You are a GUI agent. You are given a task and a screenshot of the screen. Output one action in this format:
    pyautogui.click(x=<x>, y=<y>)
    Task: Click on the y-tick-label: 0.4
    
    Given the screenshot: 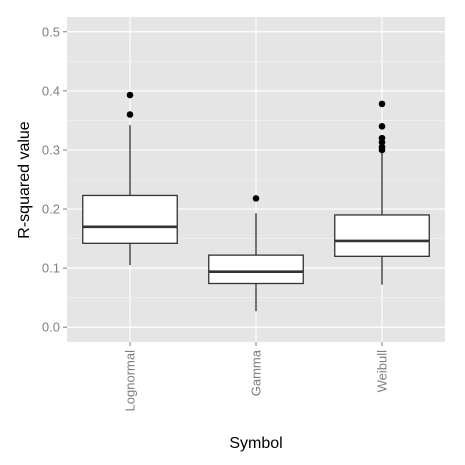 What is the action you would take?
    pyautogui.click(x=51, y=90)
    